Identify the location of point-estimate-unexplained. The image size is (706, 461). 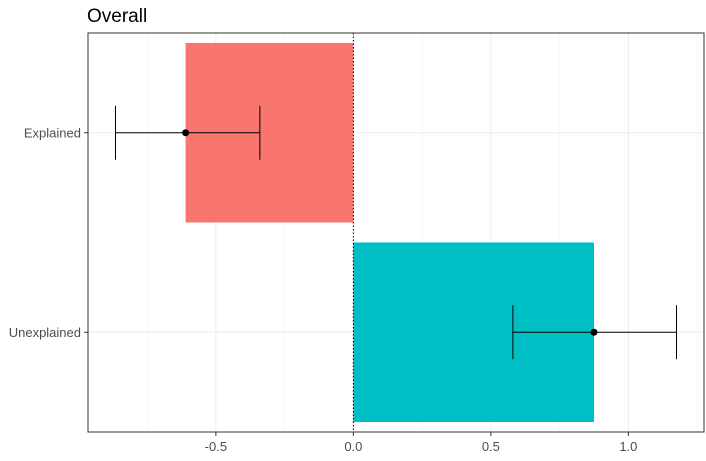
(594, 332).